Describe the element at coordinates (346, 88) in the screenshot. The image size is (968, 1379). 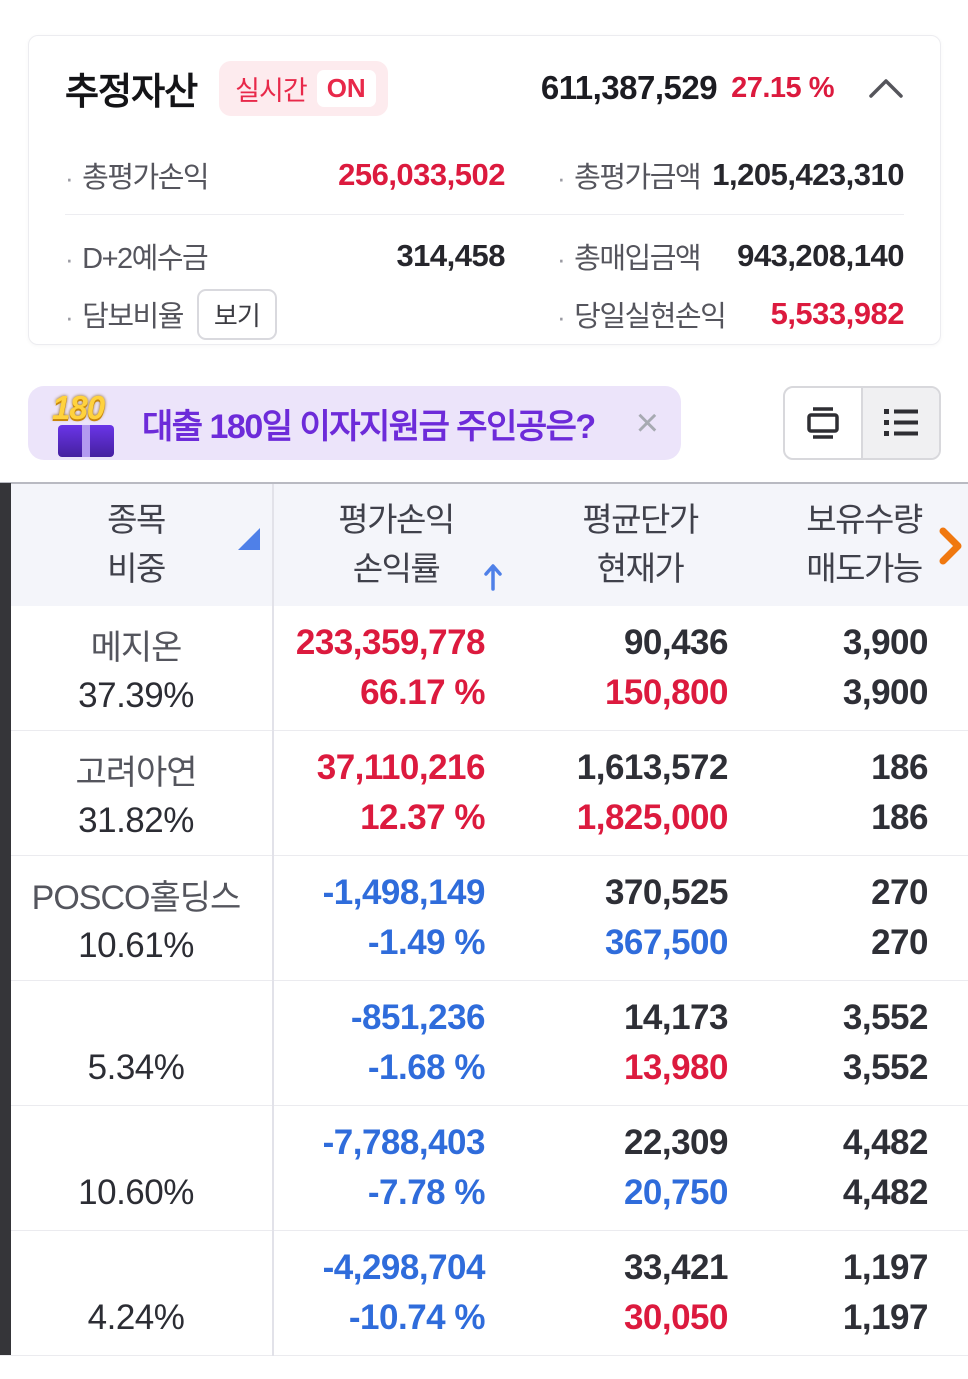
I see `realtime-on-toggle: ON` at that location.